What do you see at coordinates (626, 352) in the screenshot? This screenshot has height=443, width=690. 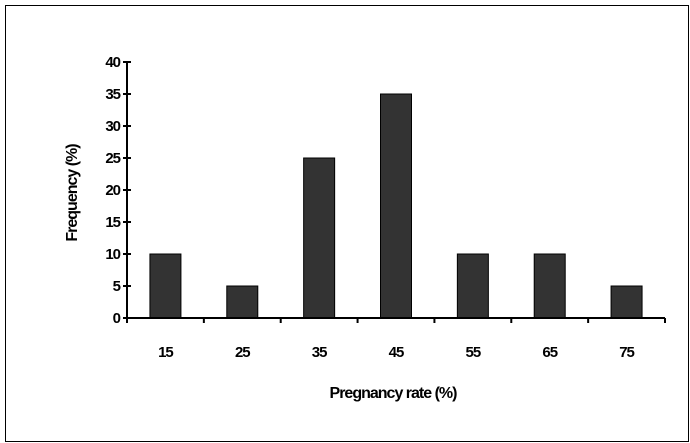 I see `x-tick-label: 75` at bounding box center [626, 352].